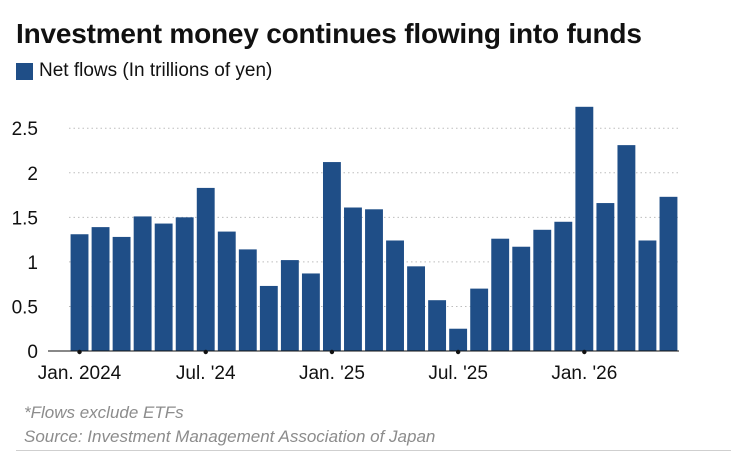 The width and height of the screenshot is (747, 457). I want to click on y-tick-label: 2.5, so click(25, 129).